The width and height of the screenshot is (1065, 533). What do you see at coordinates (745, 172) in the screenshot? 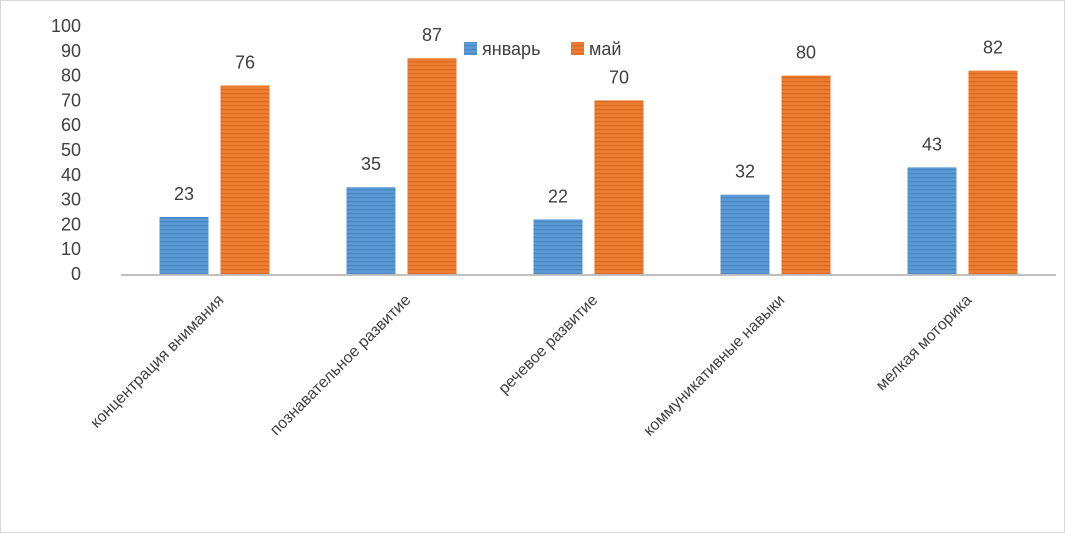
I see `data-label: 32` at bounding box center [745, 172].